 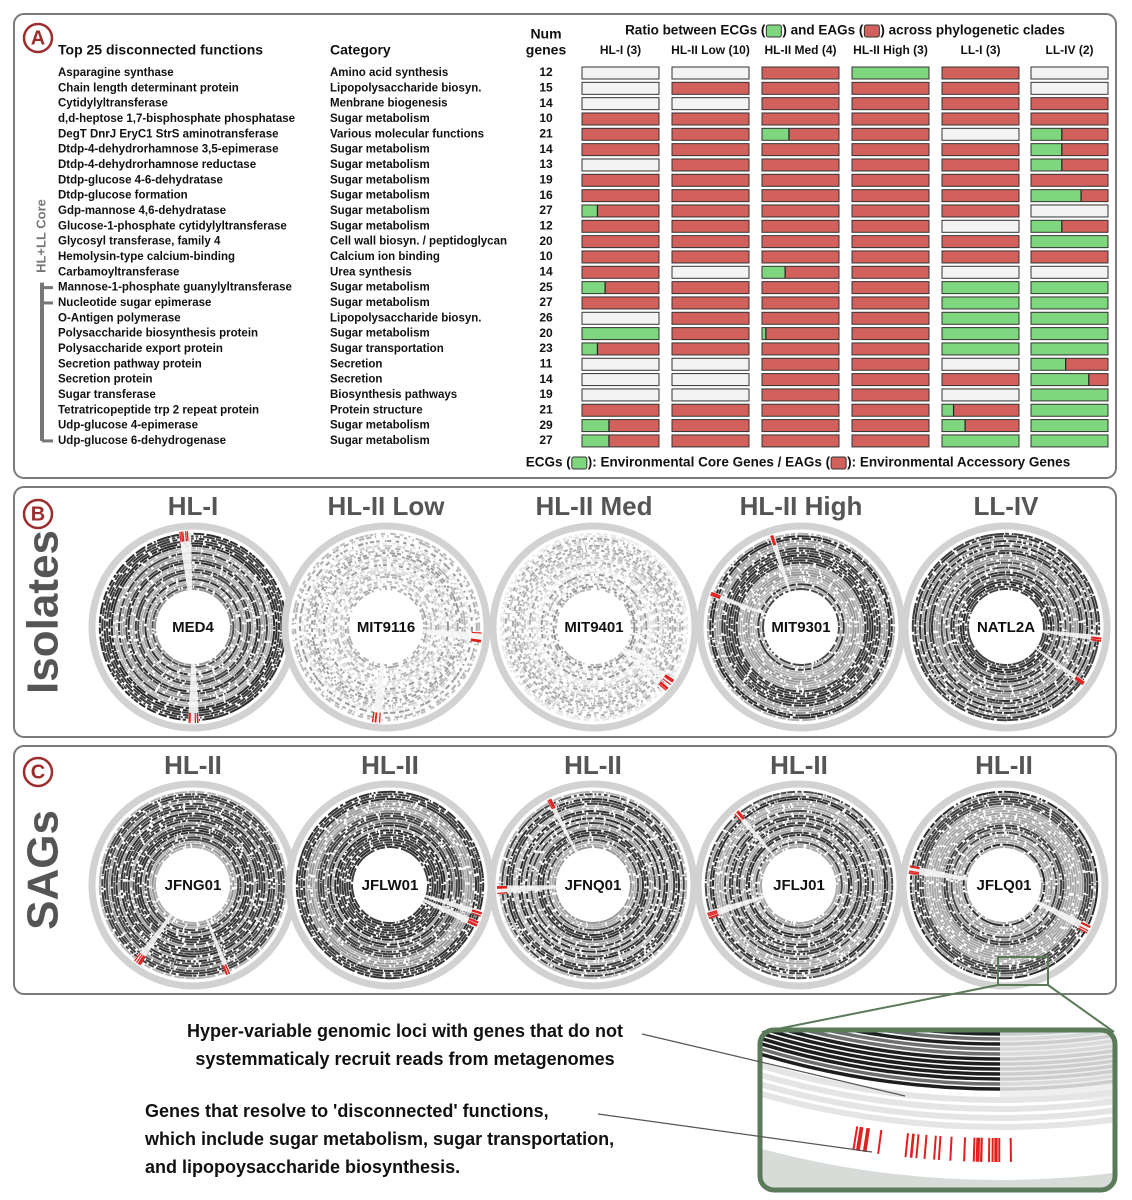 What do you see at coordinates (1057, 1065) in the screenshot?
I see `zoom-light` at bounding box center [1057, 1065].